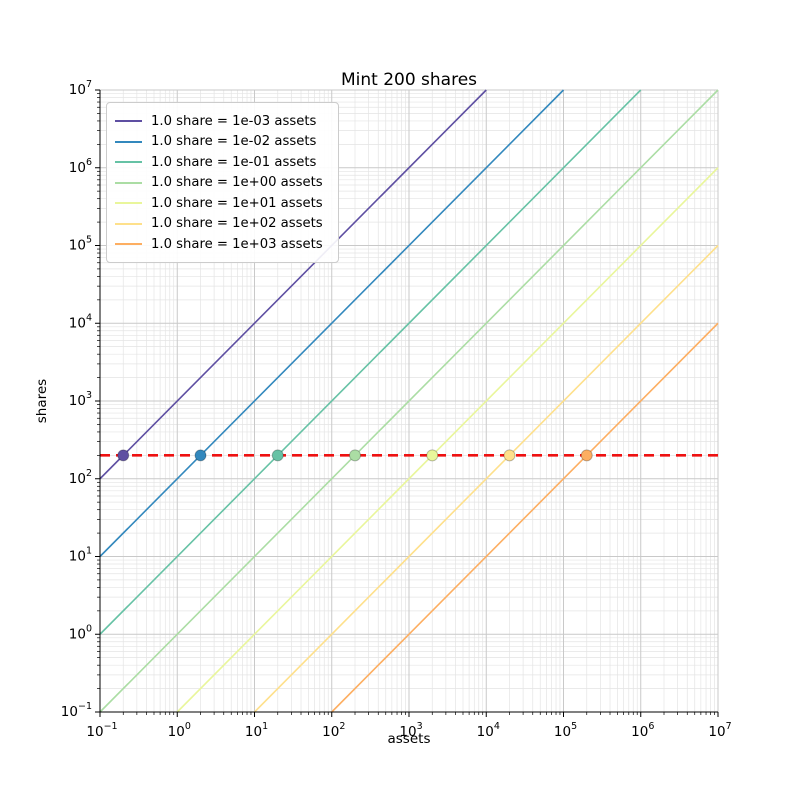 This screenshot has width=800, height=800. Describe the element at coordinates (80, 555) in the screenshot. I see `y-tick-label: 10¹` at that location.